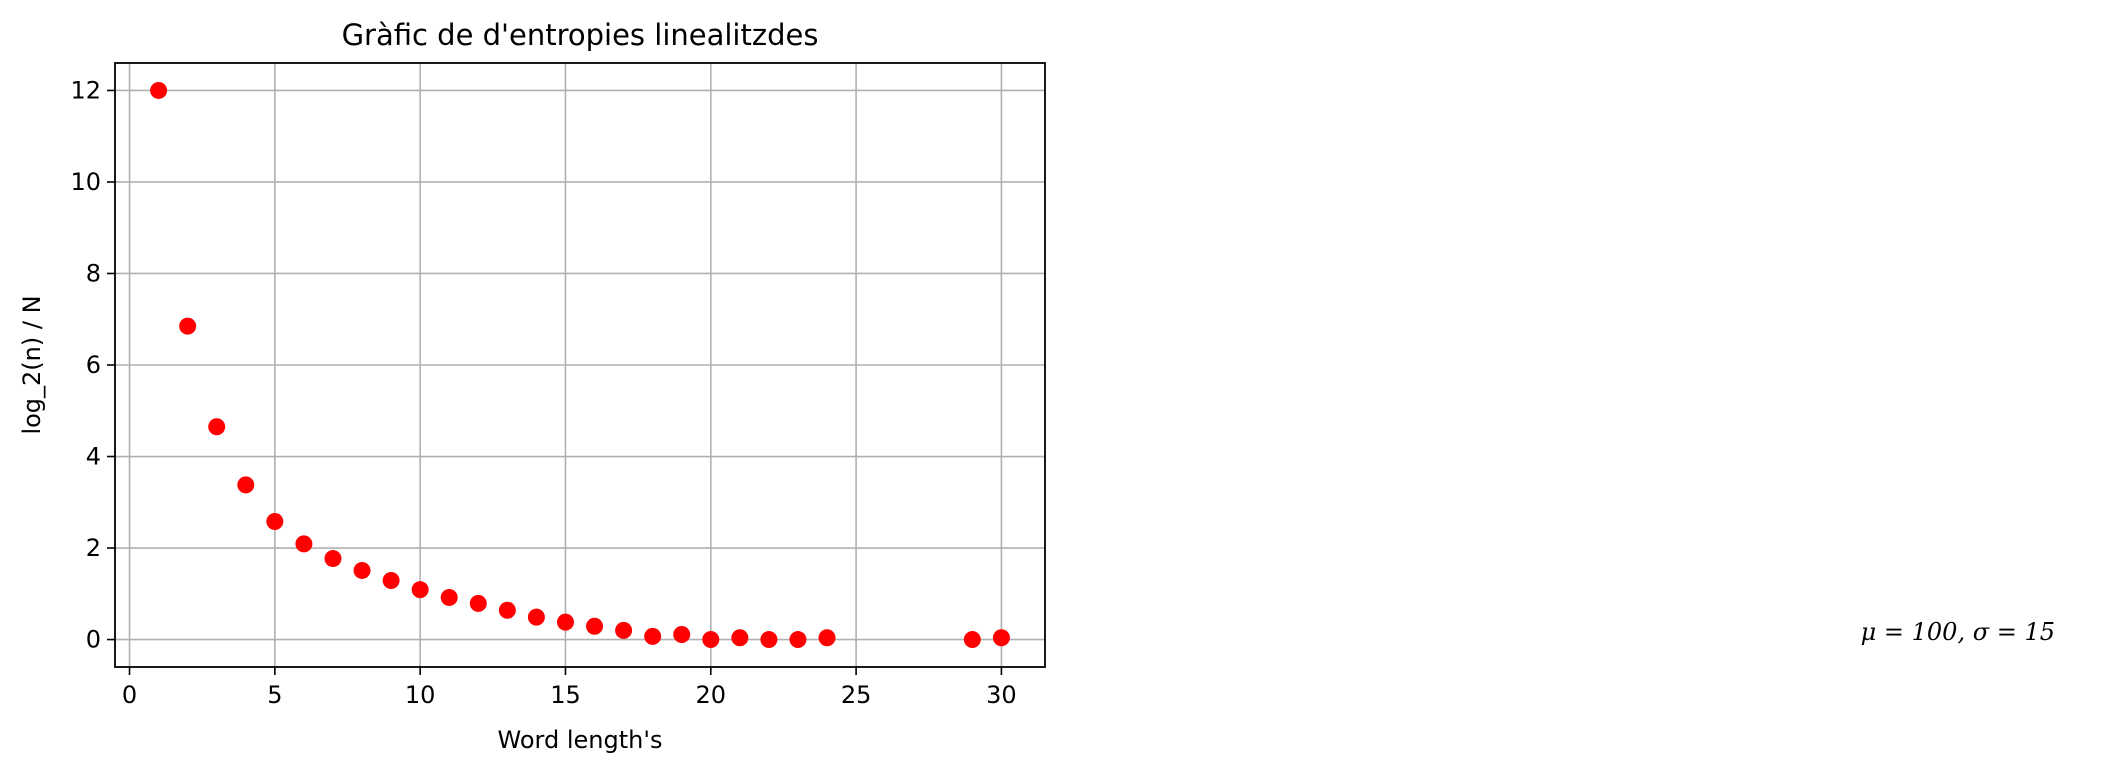 Image resolution: width=2112 pixels, height=774 pixels. I want to click on chart-title: Gràfic de d'entropies linealitzdes, so click(580, 35).